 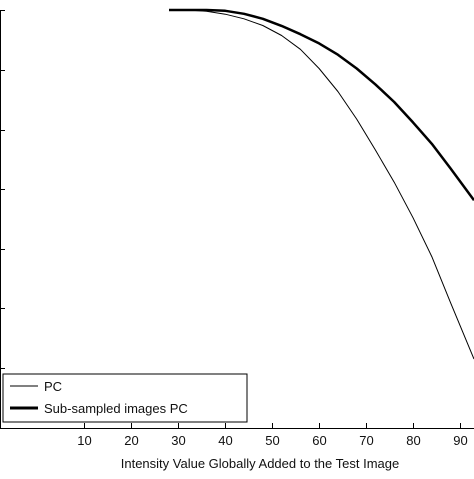 I want to click on legend-label-pc: PC, so click(x=53, y=386).